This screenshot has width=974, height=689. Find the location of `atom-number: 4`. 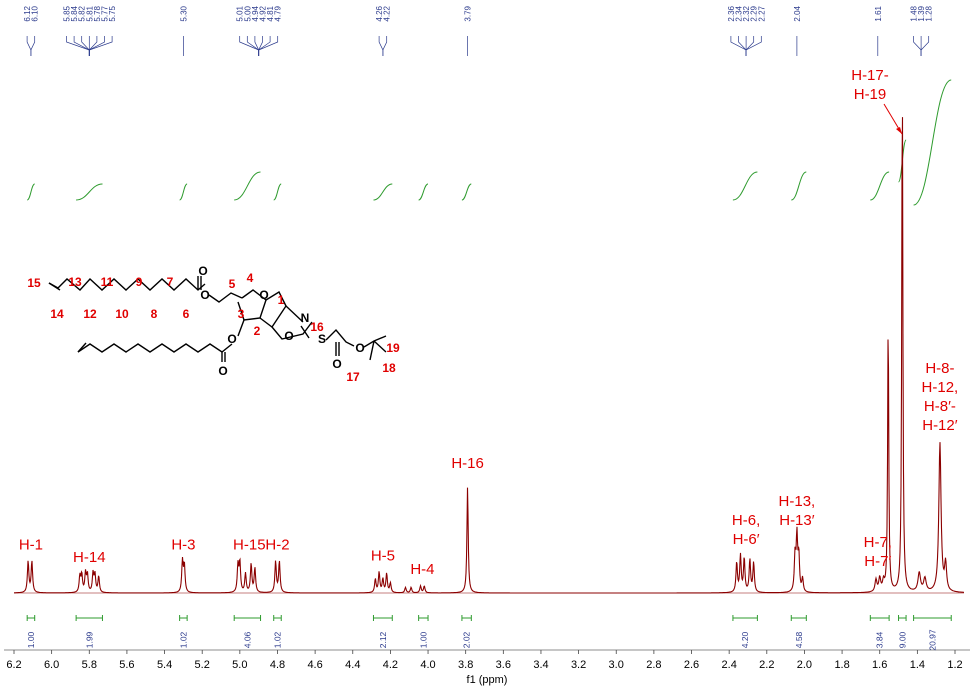

atom-number: 4 is located at coordinates (250, 278).